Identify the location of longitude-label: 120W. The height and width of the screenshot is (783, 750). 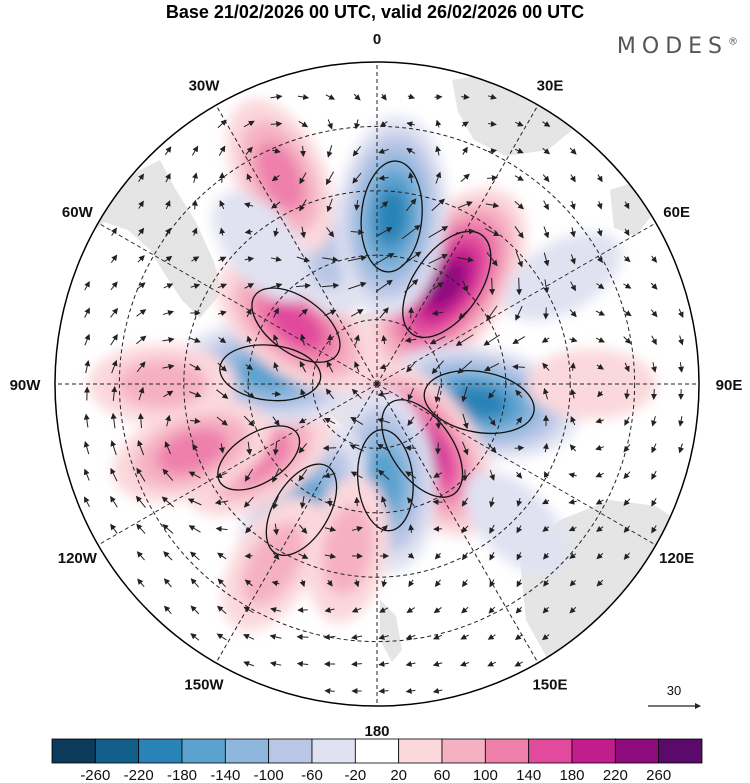
(78, 558).